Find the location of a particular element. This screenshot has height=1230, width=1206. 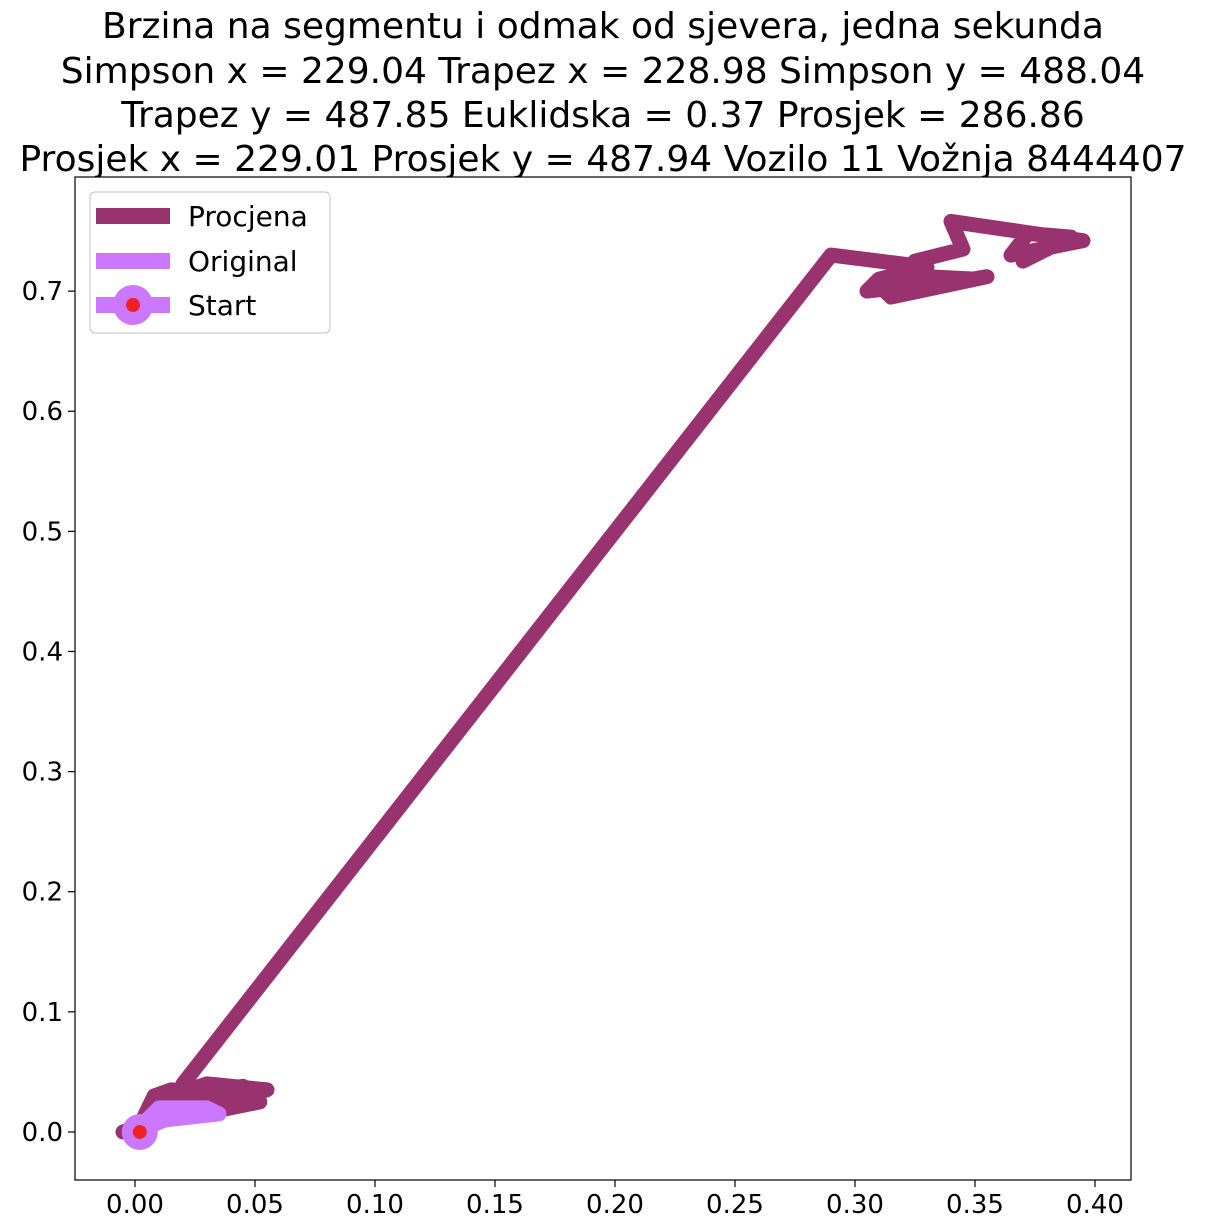

y-tick-label: 0.0 is located at coordinates (42, 1133).